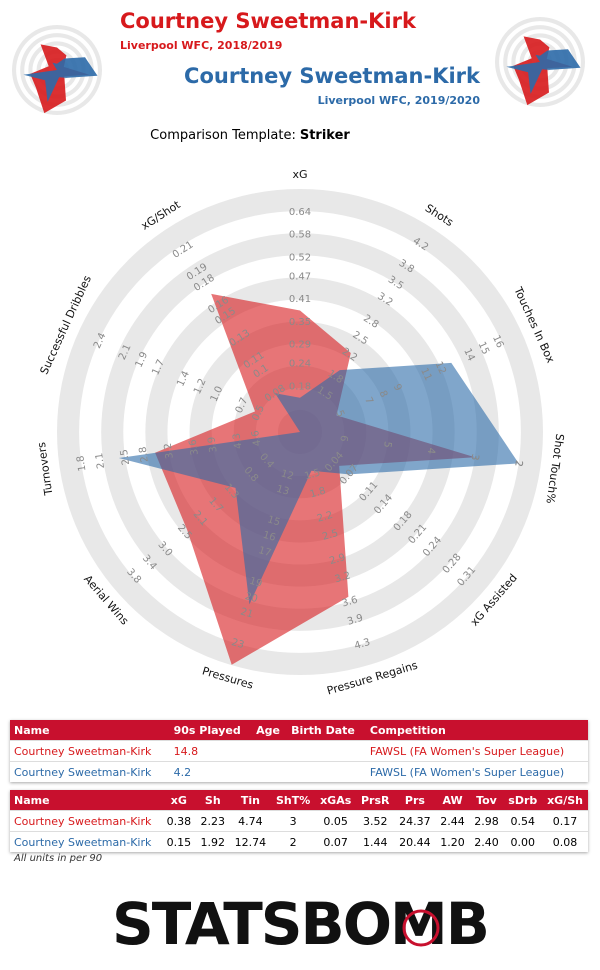 Image resolution: width=600 pixels, height=970 pixels. I want to click on logo-text: STATSBOMB, so click(300, 924).